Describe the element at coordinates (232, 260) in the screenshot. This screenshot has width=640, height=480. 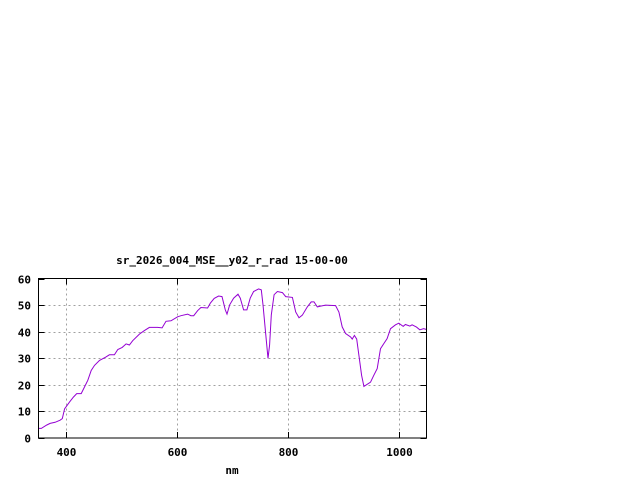
I see `chart-title: sr_2026_004_MSE__y02_r_rad 15-00-00` at that location.